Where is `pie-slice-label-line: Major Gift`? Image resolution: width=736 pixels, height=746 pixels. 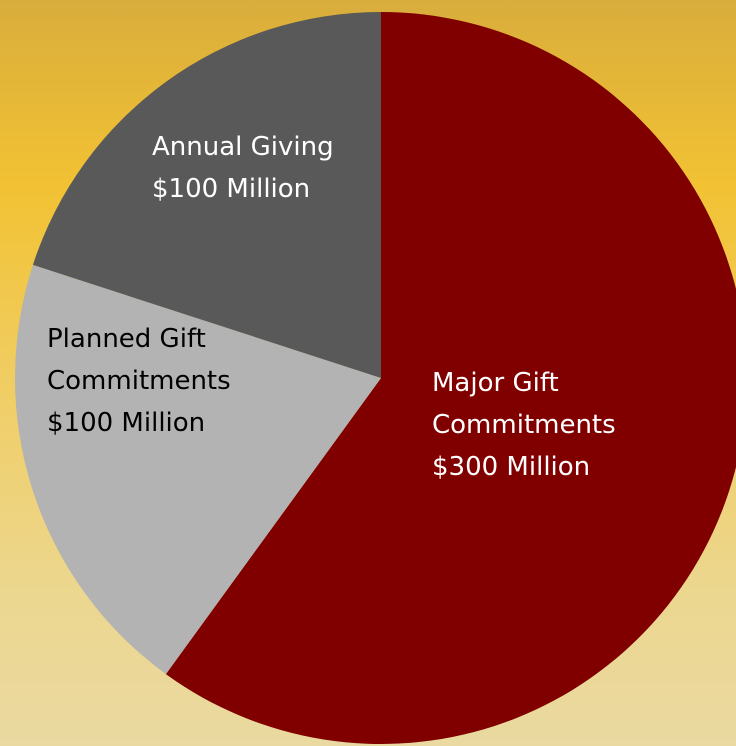 pie-slice-label-line: Major Gift is located at coordinates (495, 383).